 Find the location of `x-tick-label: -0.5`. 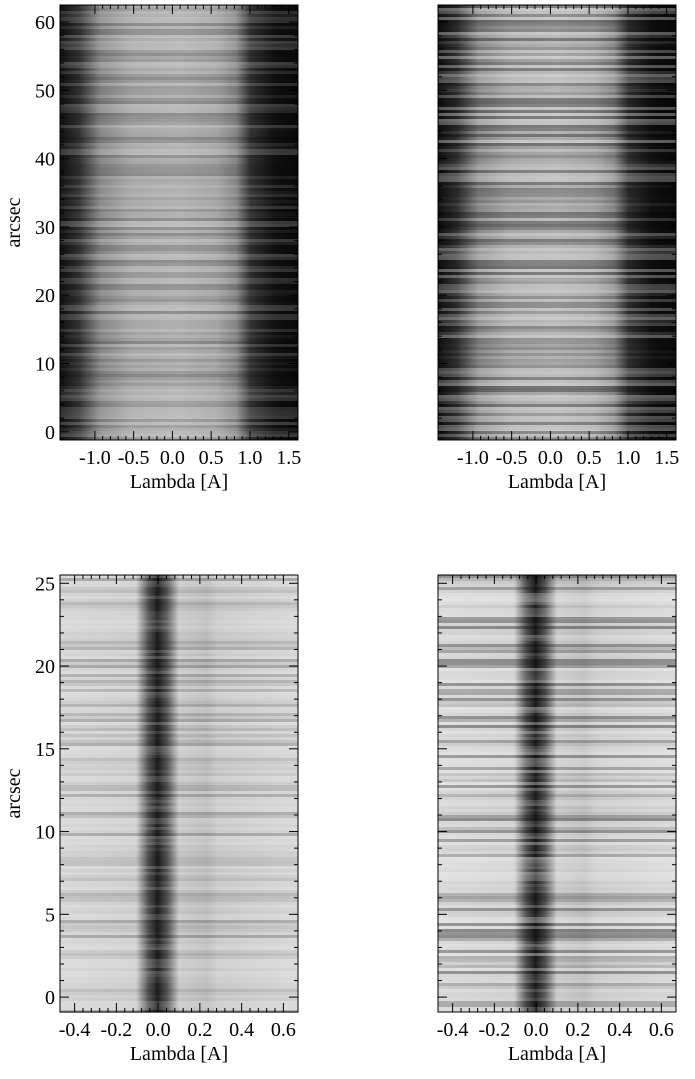

x-tick-label: -0.5 is located at coordinates (134, 458).